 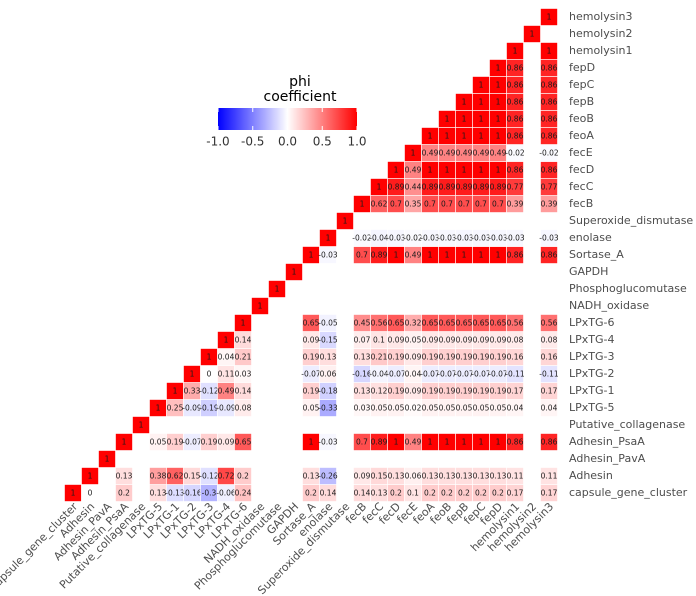 What do you see at coordinates (581, 169) in the screenshot?
I see `y-axis-label: fecD` at bounding box center [581, 169].